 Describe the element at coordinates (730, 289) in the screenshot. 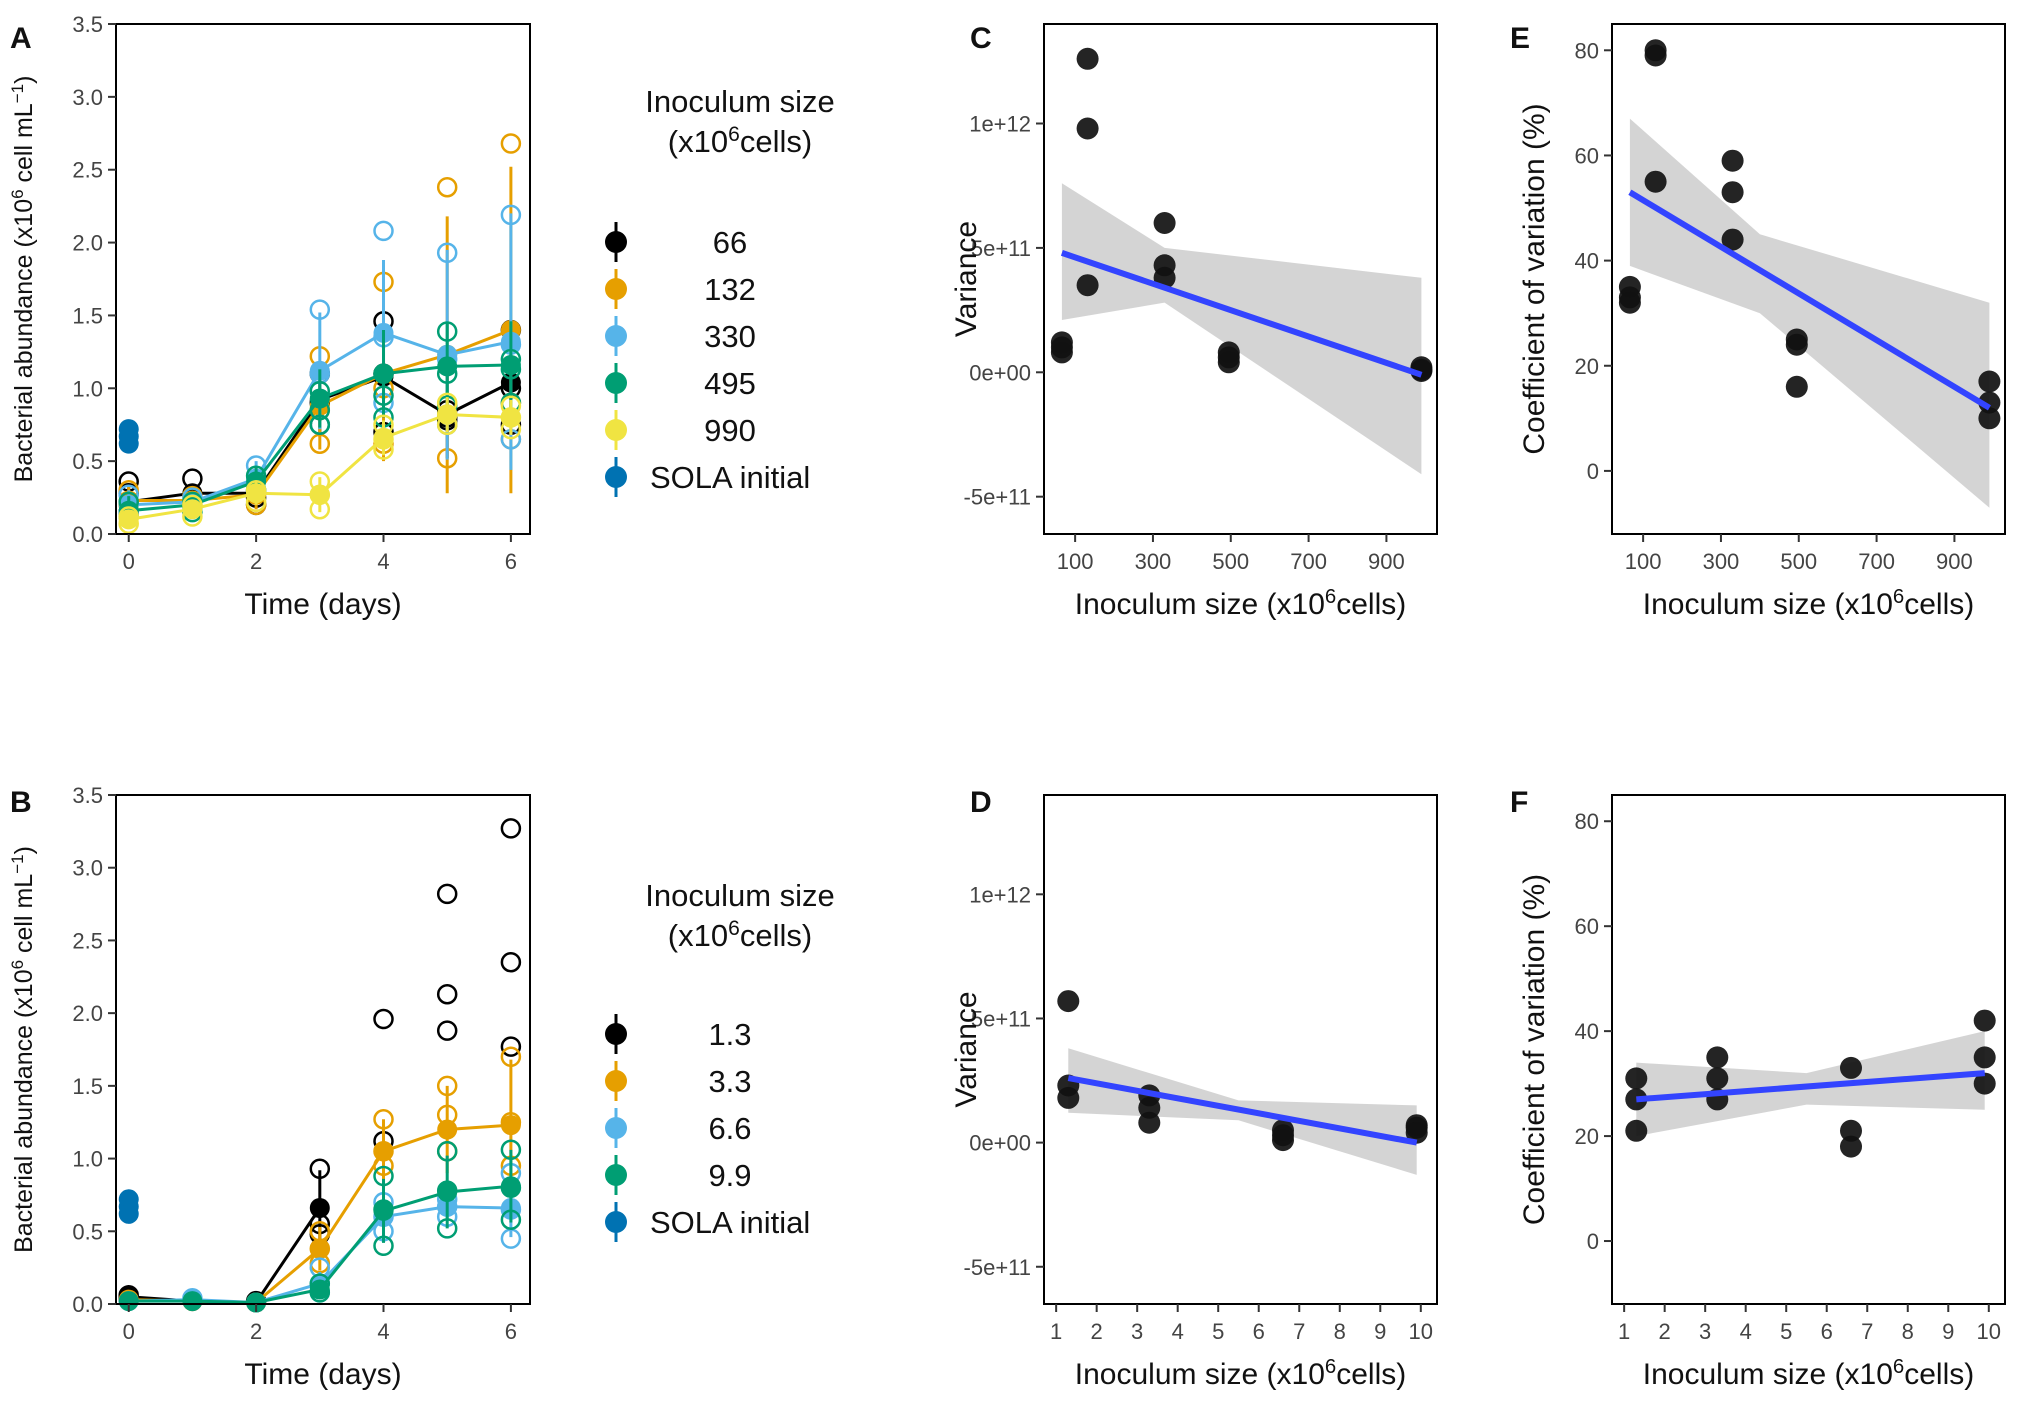

I see `legend-label: 132` at that location.